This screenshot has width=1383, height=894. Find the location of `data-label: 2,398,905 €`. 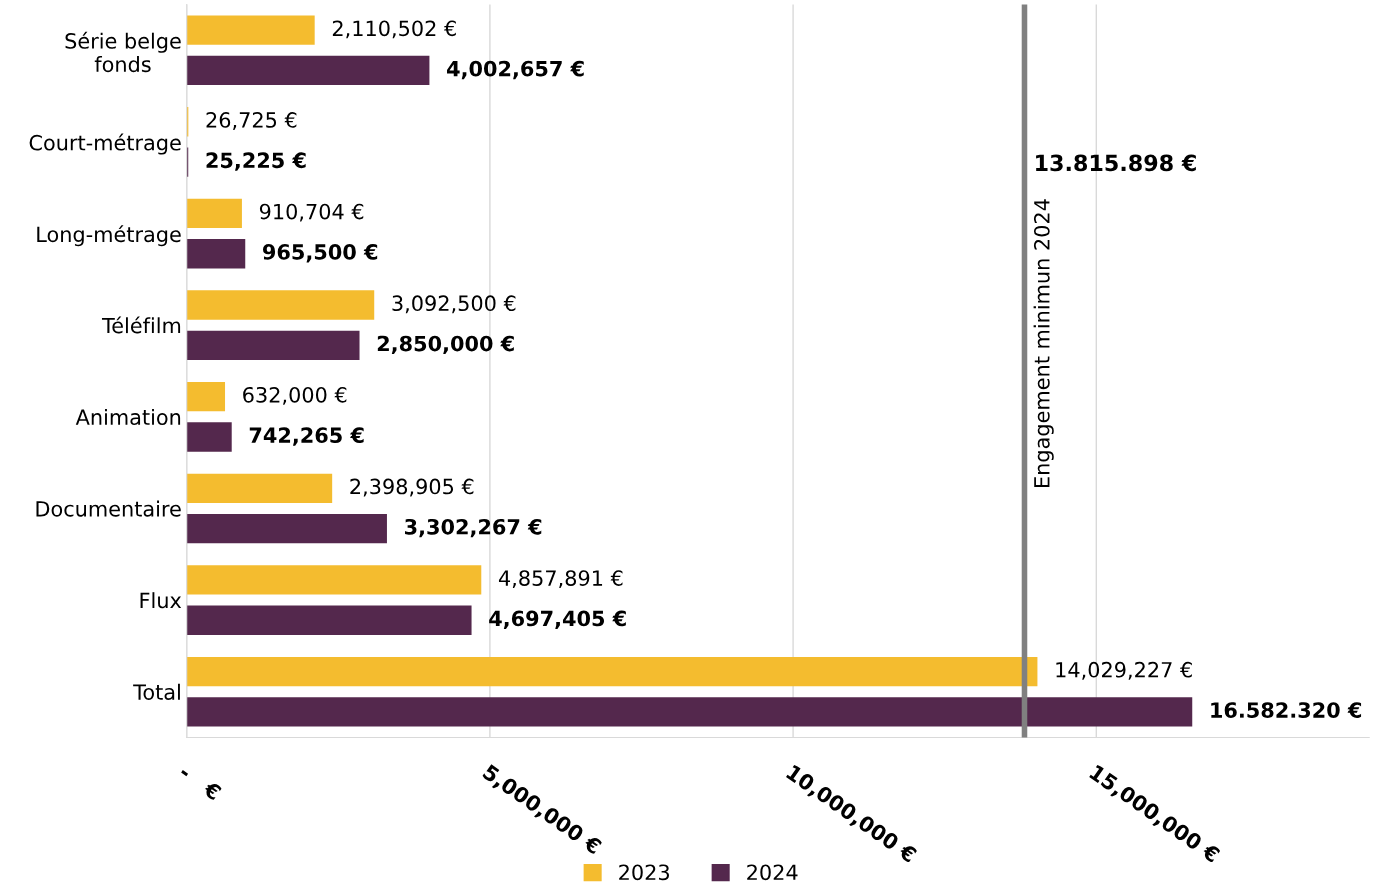

data-label: 2,398,905 € is located at coordinates (412, 487).